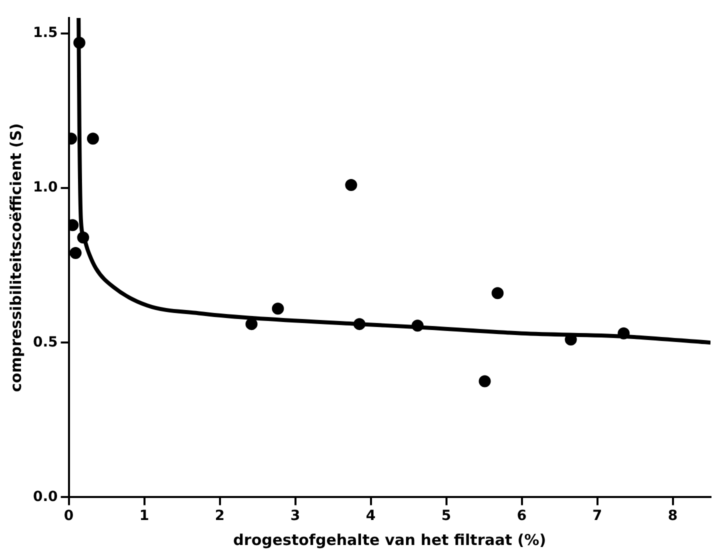 The width and height of the screenshot is (717, 558). I want to click on x-tick-label: 4, so click(371, 516).